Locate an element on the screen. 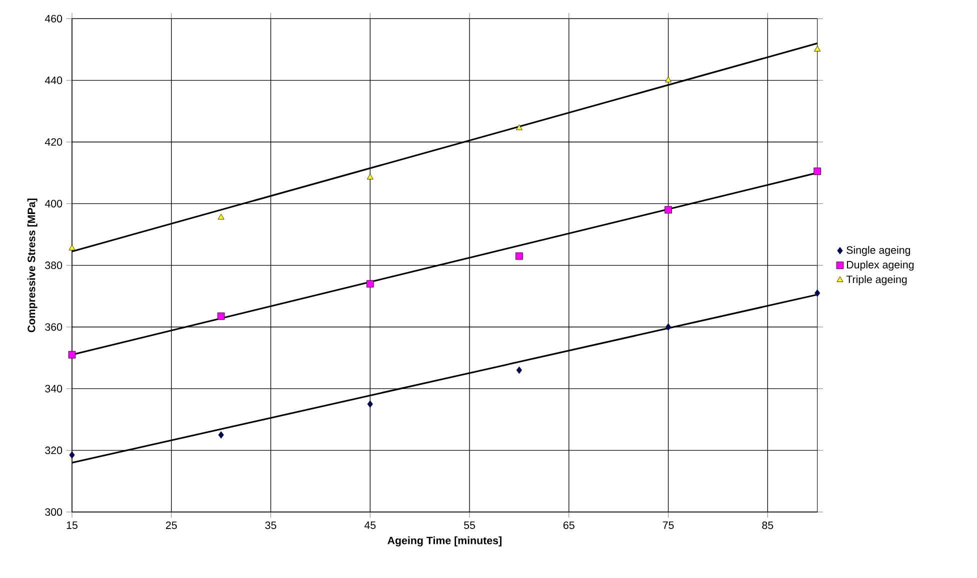 The image size is (977, 578). y-tick-label: 360 is located at coordinates (53, 327).